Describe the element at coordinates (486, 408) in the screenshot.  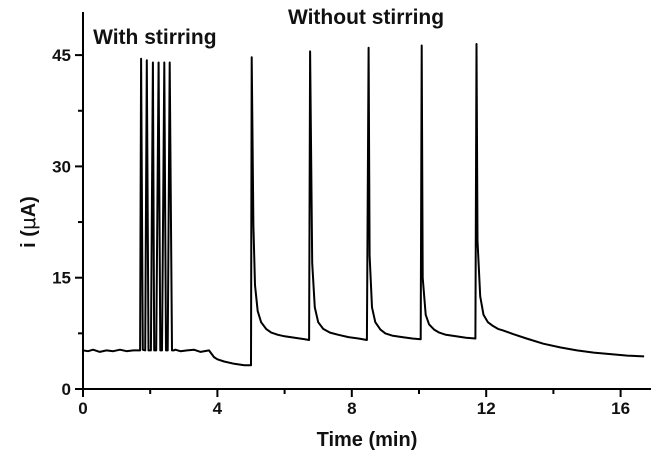
I see `x-tick-label: 12` at that location.